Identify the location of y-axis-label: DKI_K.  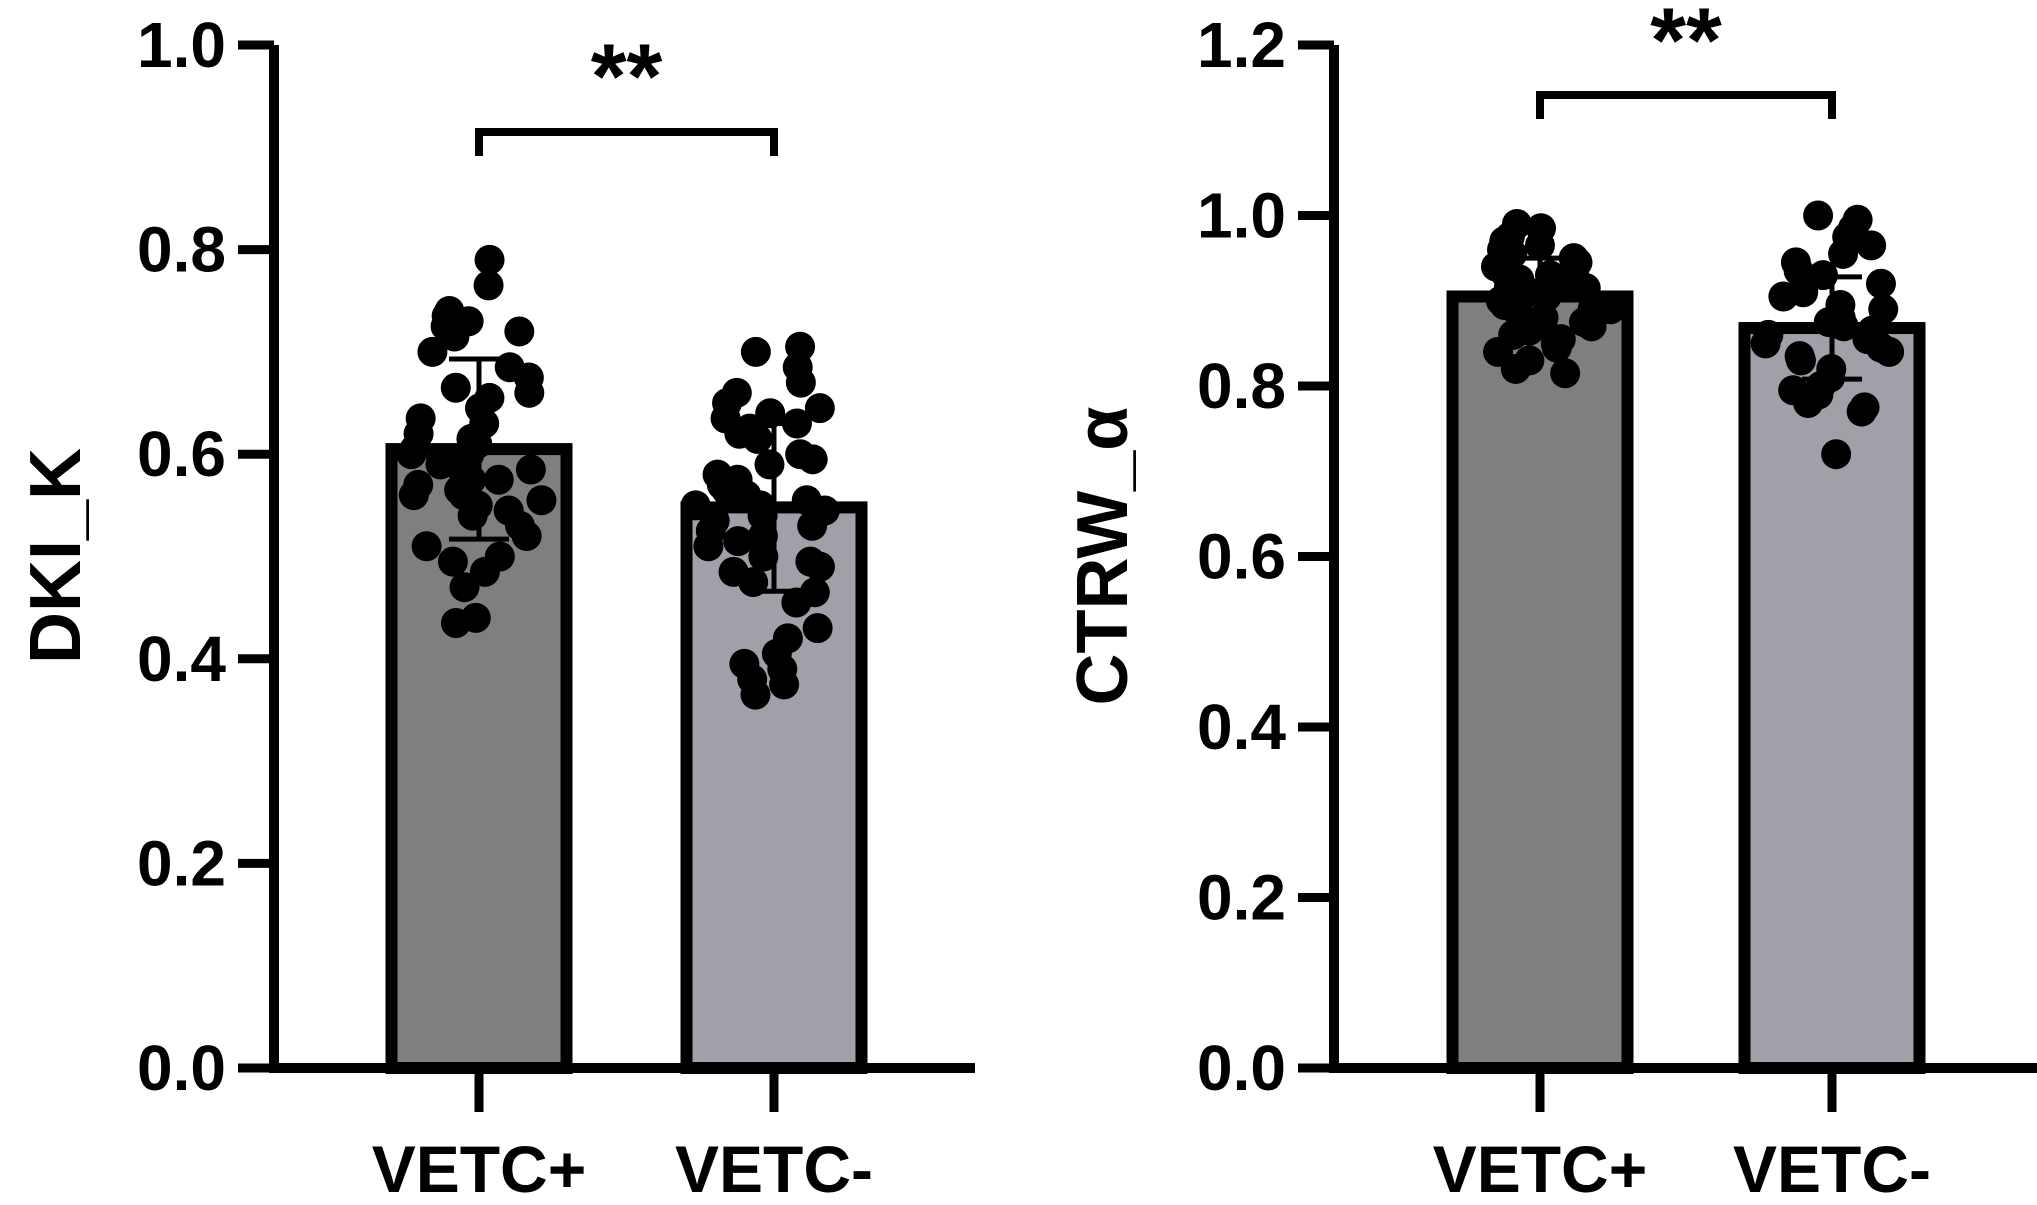
(56, 556).